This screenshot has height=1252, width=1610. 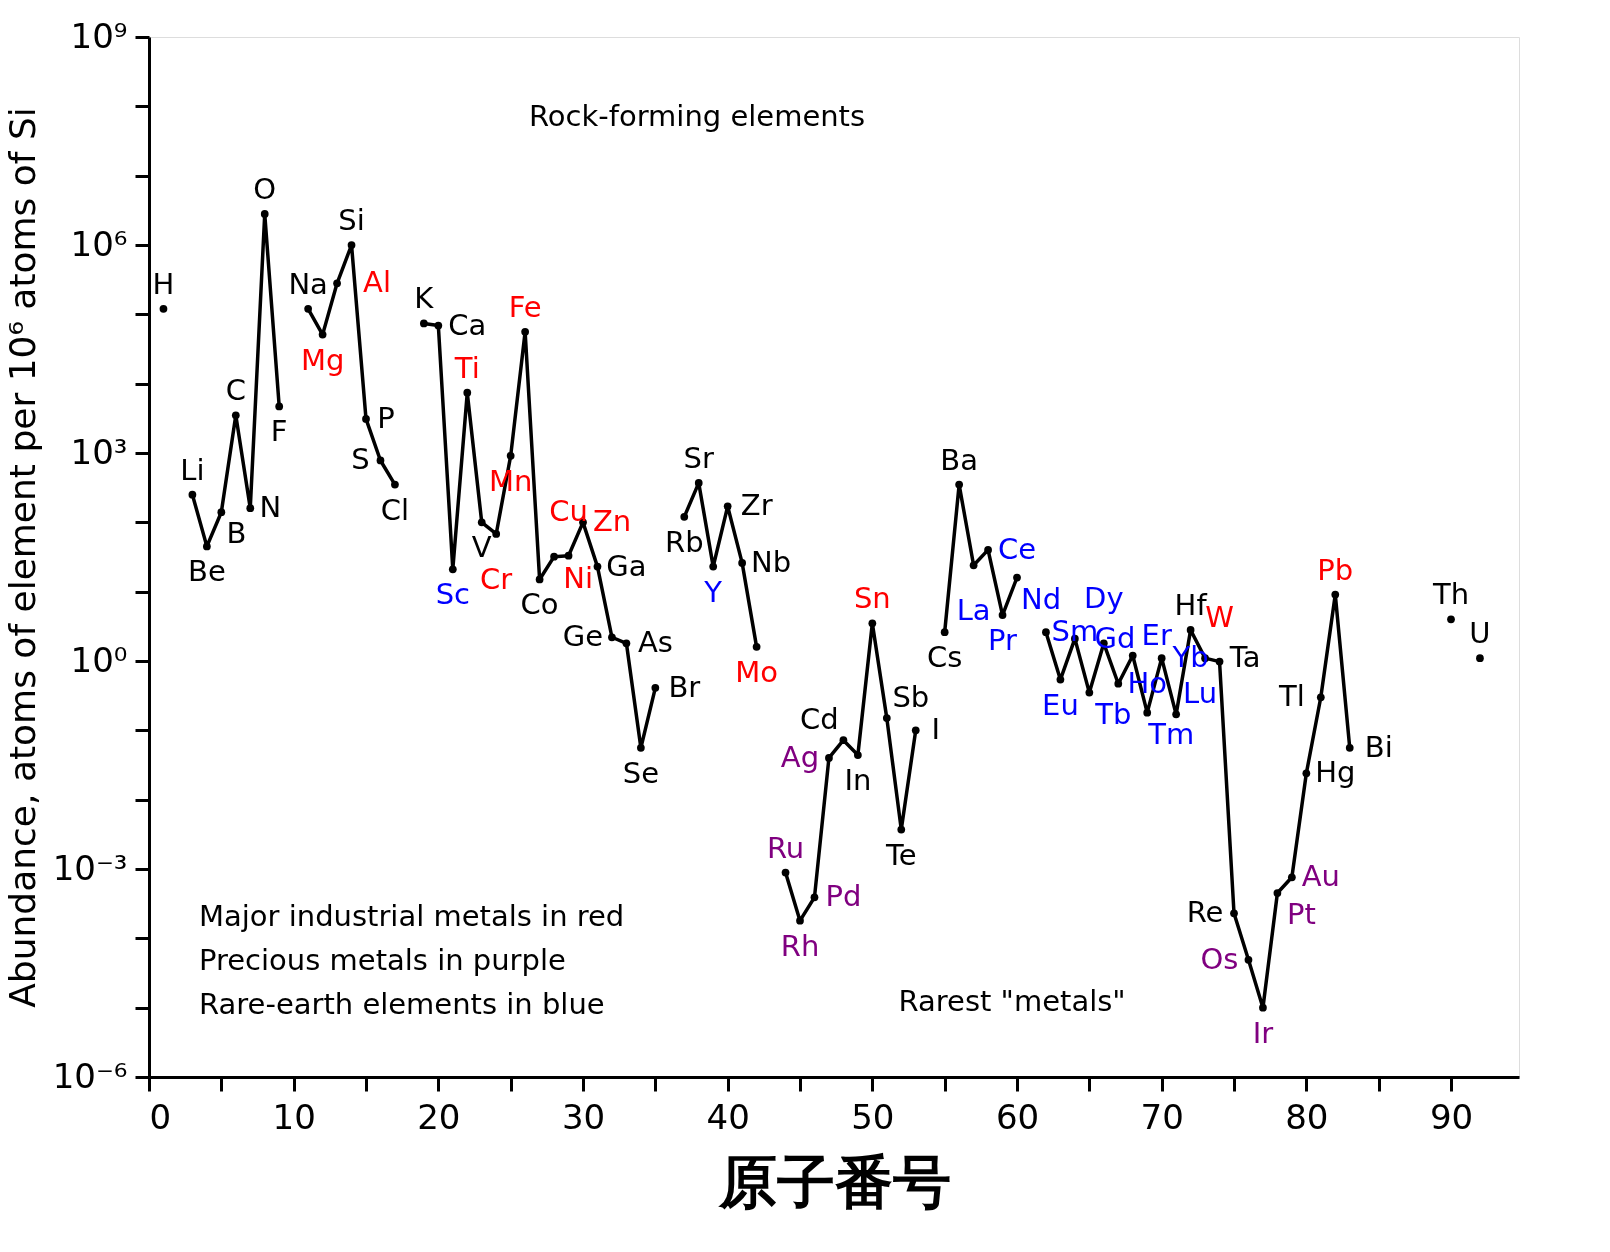 What do you see at coordinates (697, 116) in the screenshot?
I see `annotation: Rock-forming elements` at bounding box center [697, 116].